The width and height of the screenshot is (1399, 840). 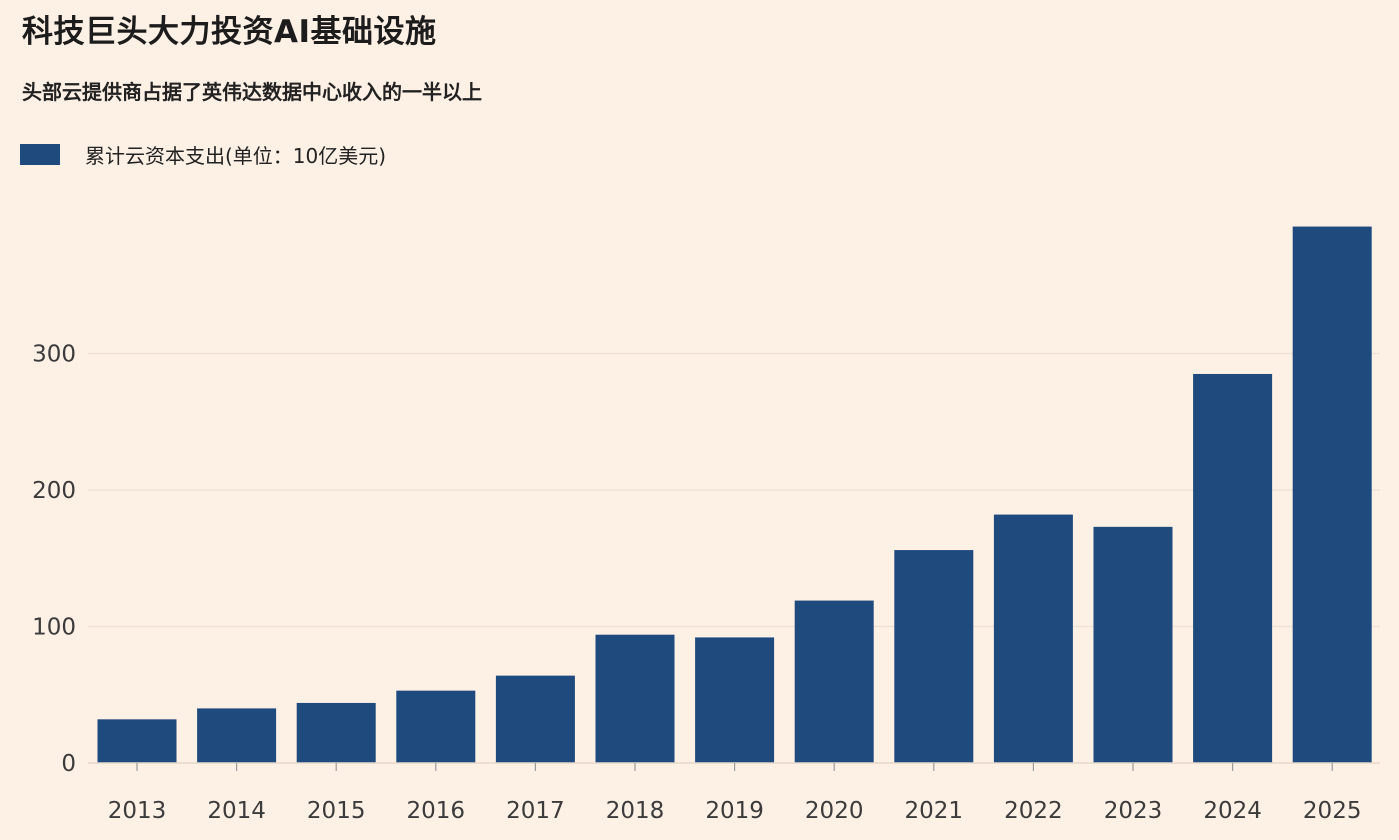 What do you see at coordinates (1133, 811) in the screenshot?
I see `x-tick-label: 2023` at bounding box center [1133, 811].